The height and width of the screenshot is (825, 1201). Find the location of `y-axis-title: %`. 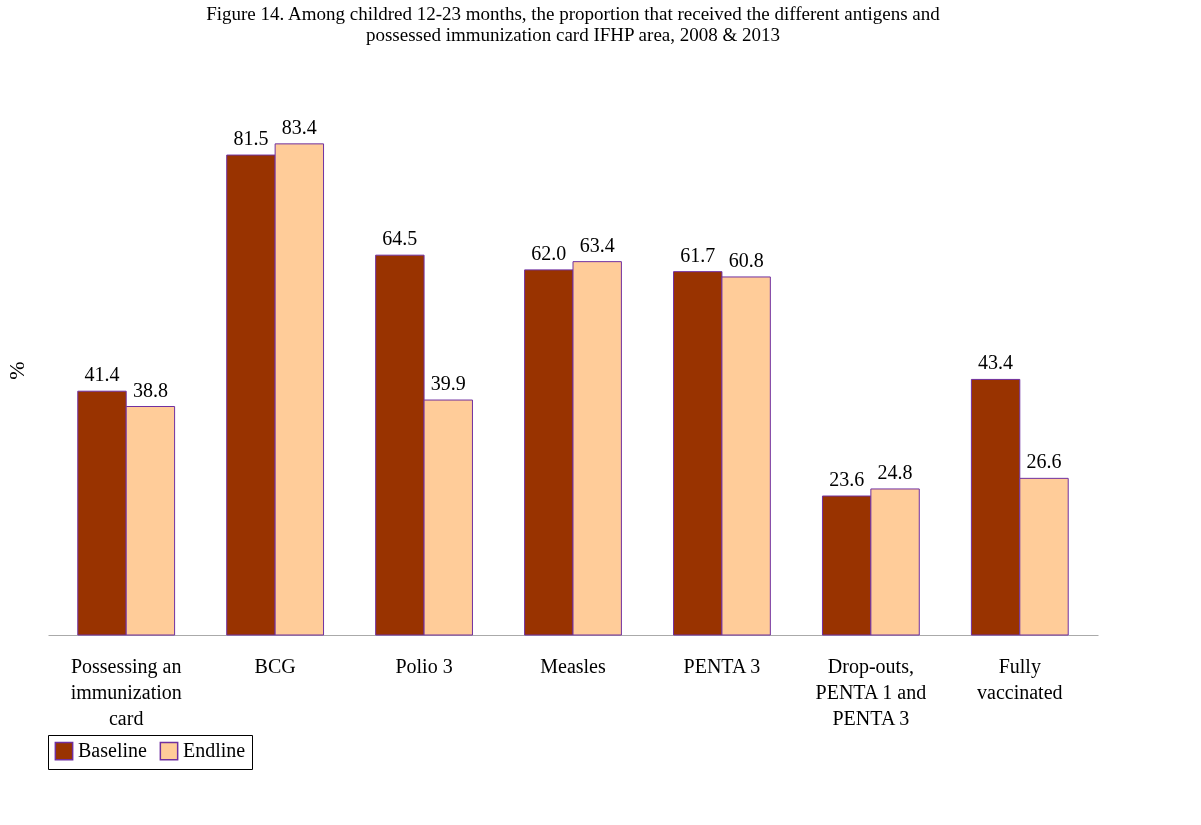

y-axis-title: % is located at coordinates (16, 370).